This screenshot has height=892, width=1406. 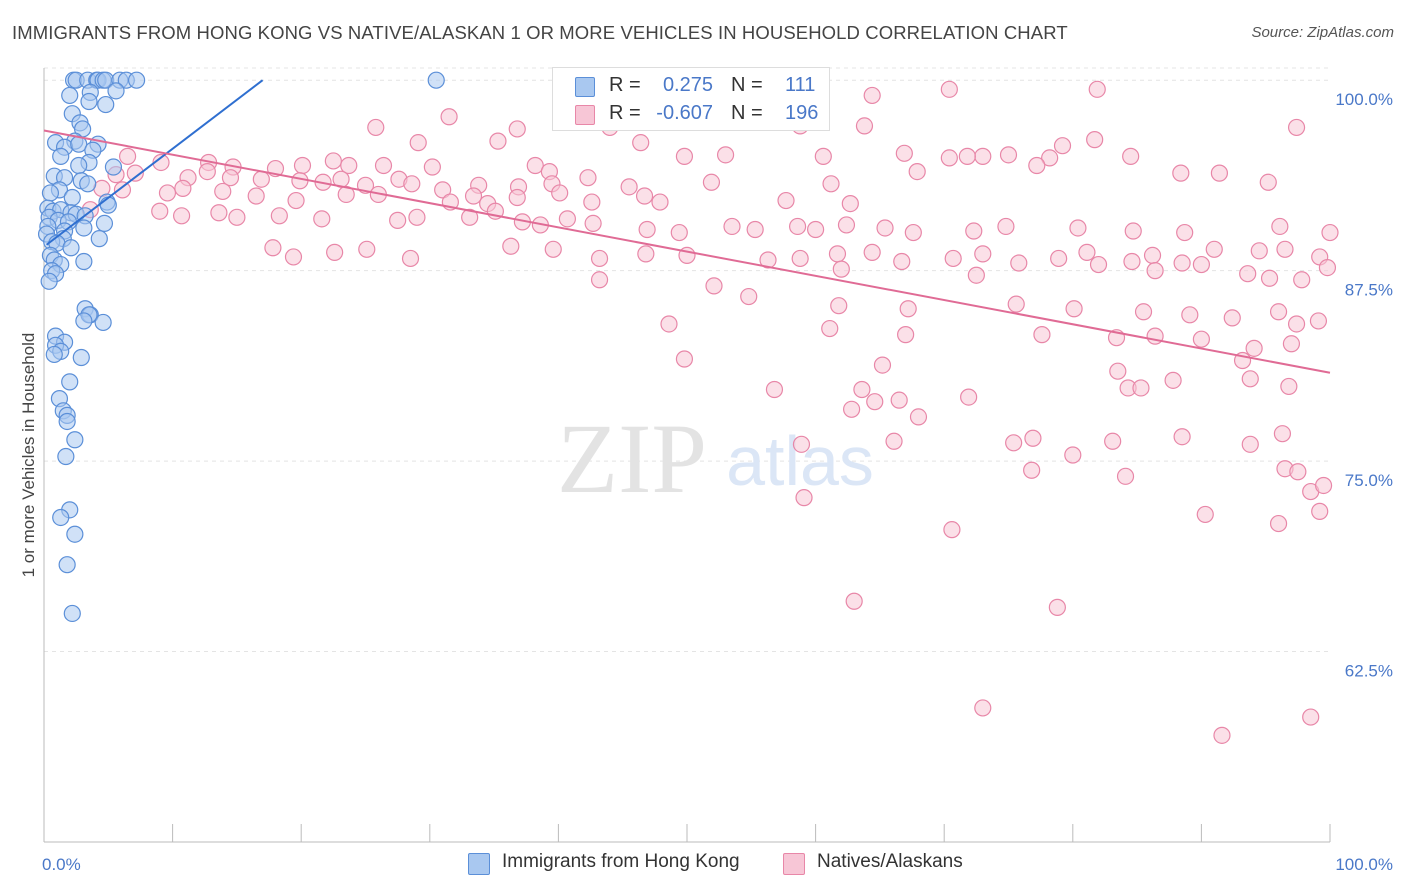 I want to click on source-label: Source: ZipAtlas.com, so click(x=1322, y=32).